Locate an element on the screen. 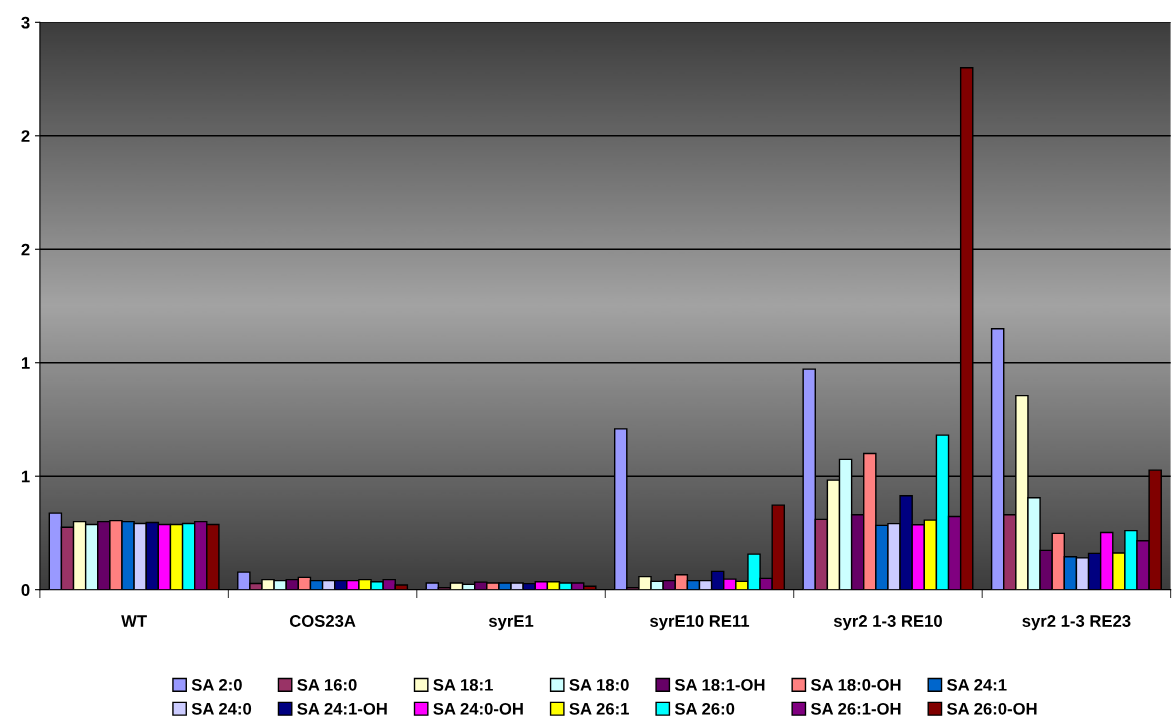 This screenshot has width=1173, height=720. legend-label: SA 26:1 is located at coordinates (599, 708).